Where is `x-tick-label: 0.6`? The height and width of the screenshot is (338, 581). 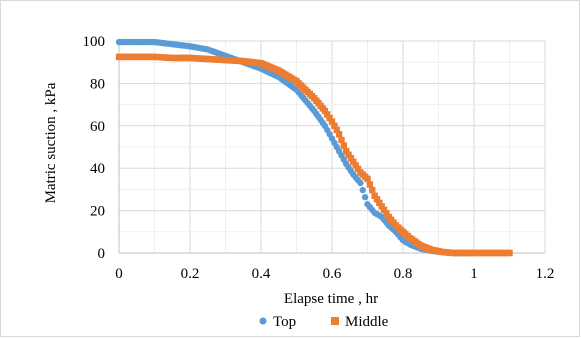
x-tick-label: 0.6 is located at coordinates (332, 274).